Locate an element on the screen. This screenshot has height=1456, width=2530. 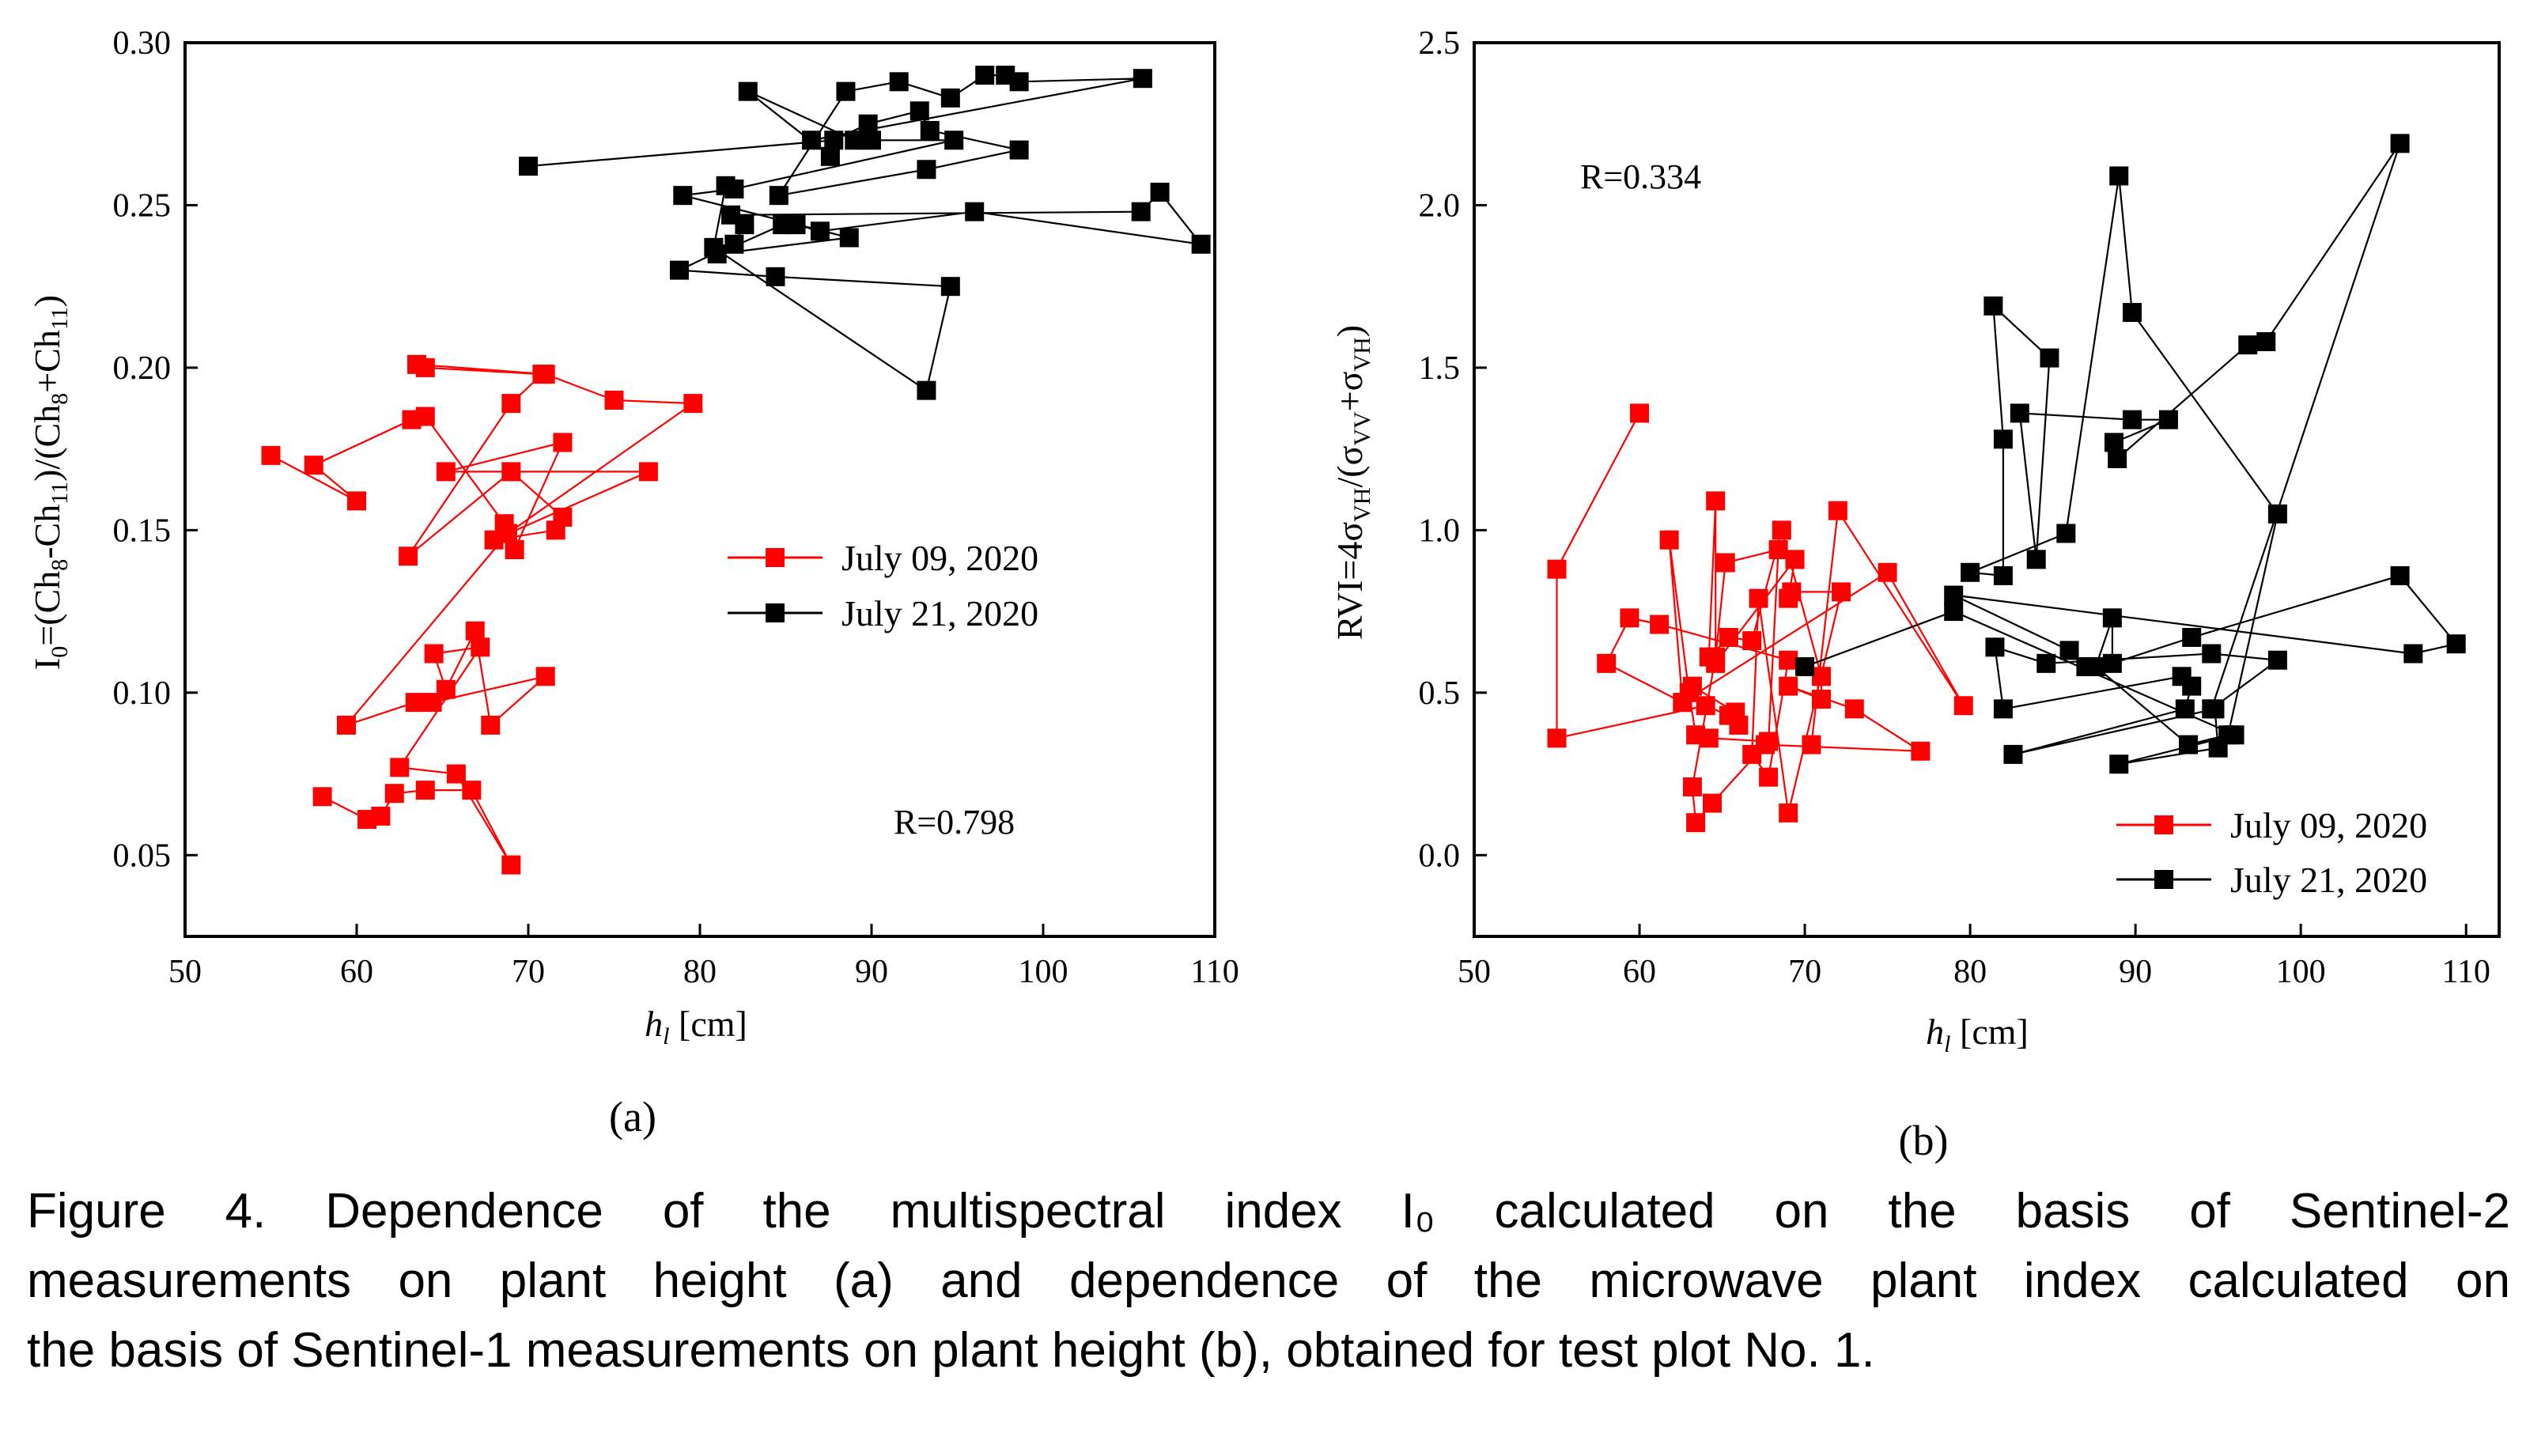
panel-b-y-tick-label: 0.0 is located at coordinates (1440, 856).